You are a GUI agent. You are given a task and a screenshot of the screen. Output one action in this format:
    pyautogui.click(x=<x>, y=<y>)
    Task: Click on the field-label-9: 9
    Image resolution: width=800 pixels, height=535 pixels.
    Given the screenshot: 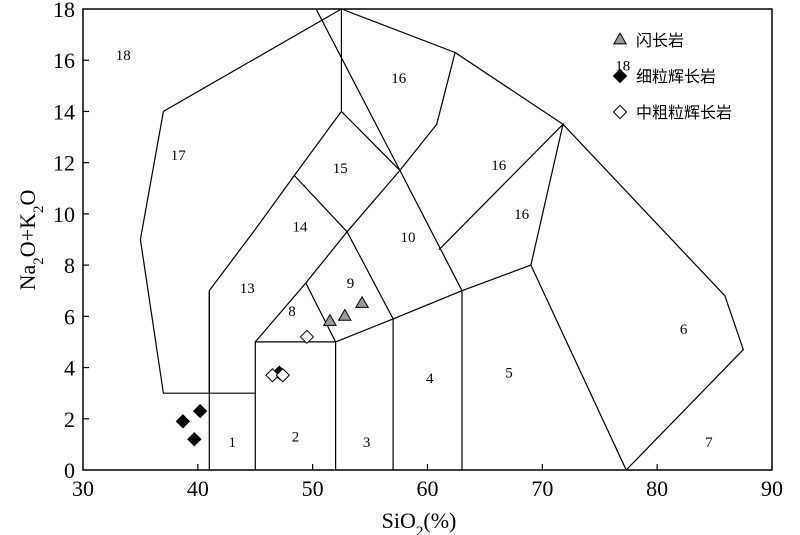 What is the action you would take?
    pyautogui.click(x=351, y=284)
    